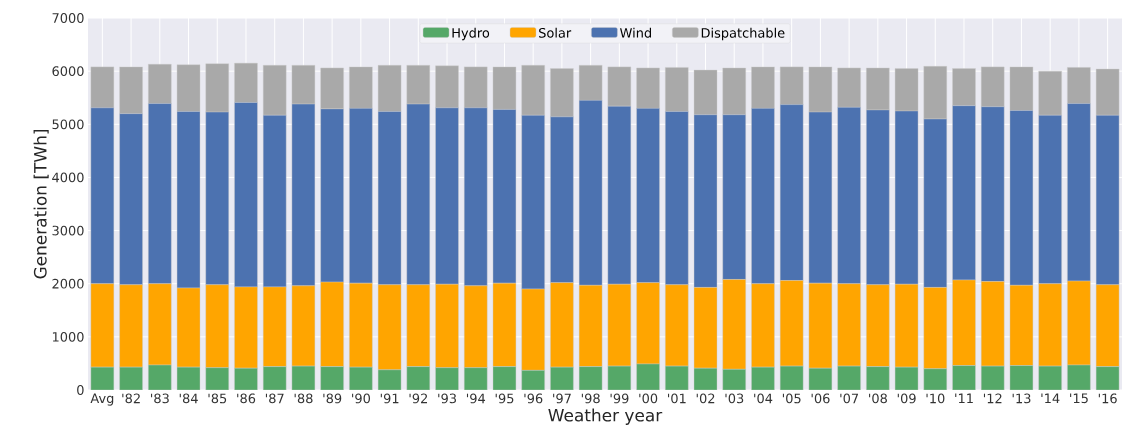 This screenshot has width=1125, height=447. I want to click on y-tick-label: 4000, so click(68, 177).